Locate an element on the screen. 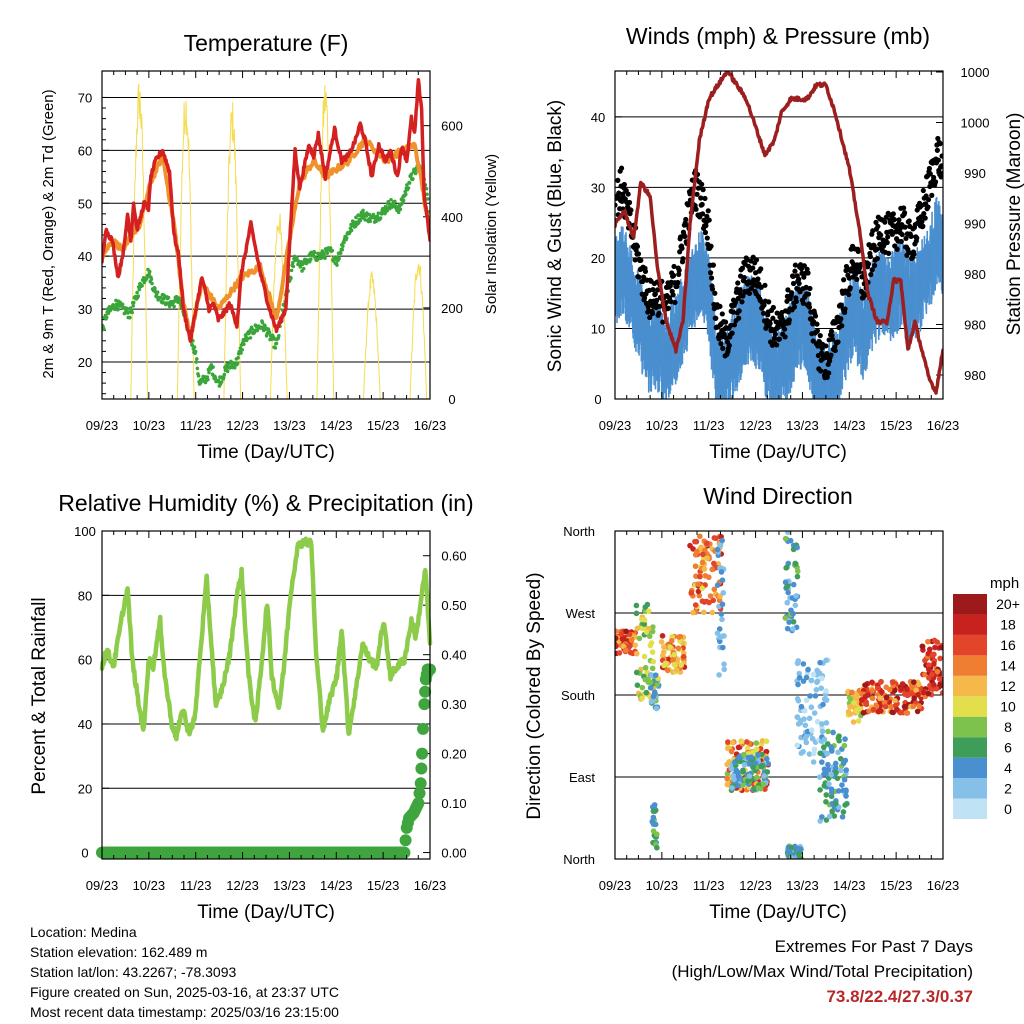 The height and width of the screenshot is (1024, 1024). x-tick-label: 09/23 is located at coordinates (615, 425).